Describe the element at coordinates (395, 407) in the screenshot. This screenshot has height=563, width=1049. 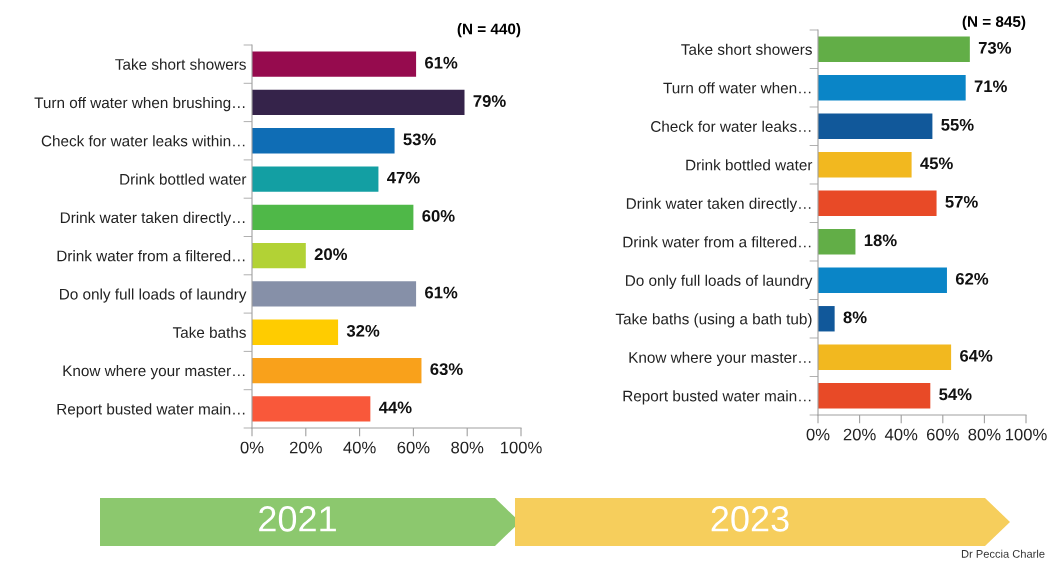
I see `data-label: 44%` at that location.